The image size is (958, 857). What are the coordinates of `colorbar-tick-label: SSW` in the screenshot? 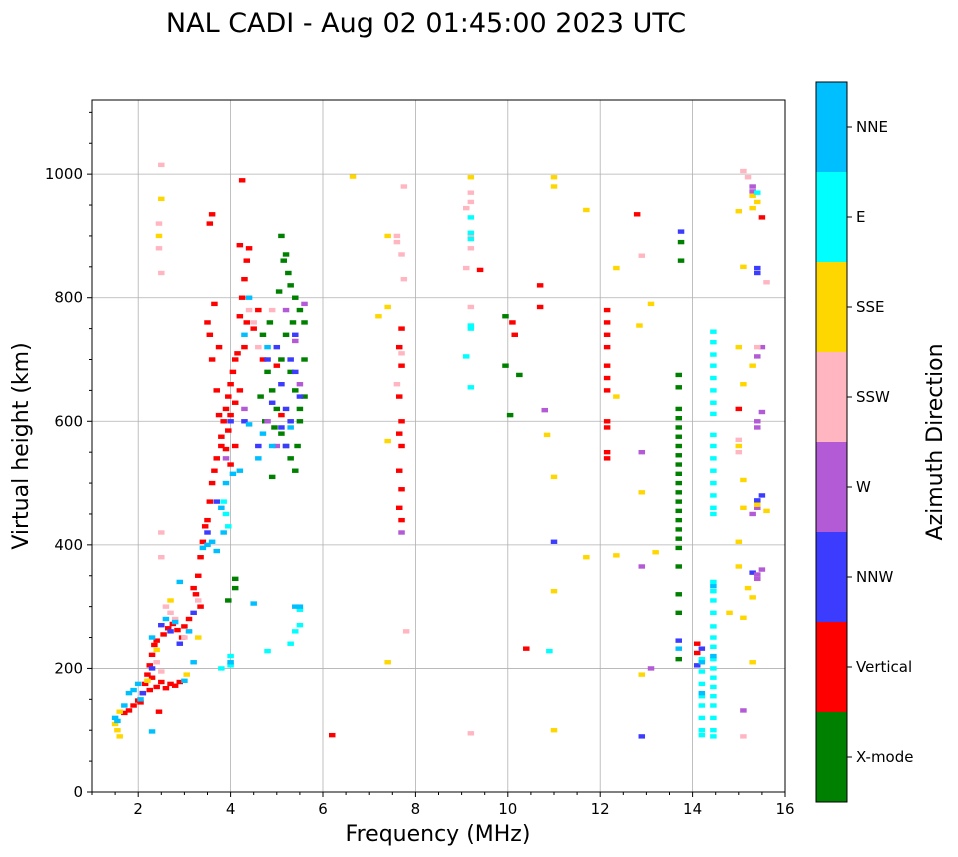 It's located at (873, 397).